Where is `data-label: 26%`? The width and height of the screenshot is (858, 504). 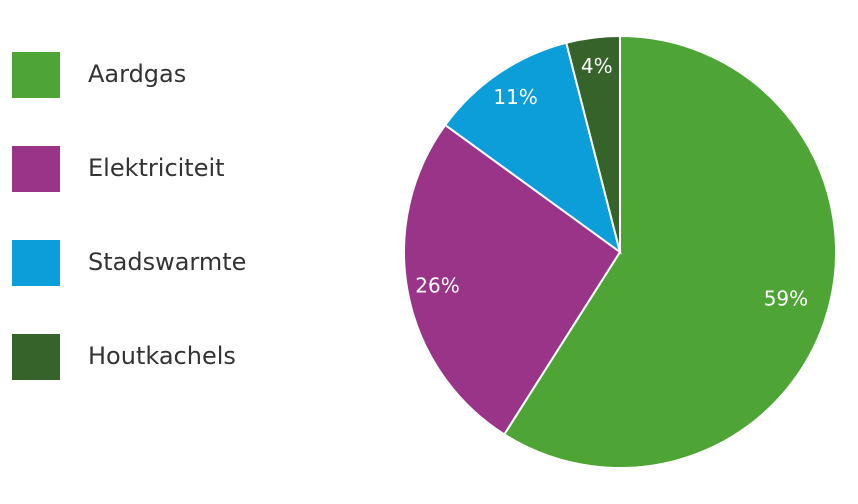 data-label: 26% is located at coordinates (437, 285).